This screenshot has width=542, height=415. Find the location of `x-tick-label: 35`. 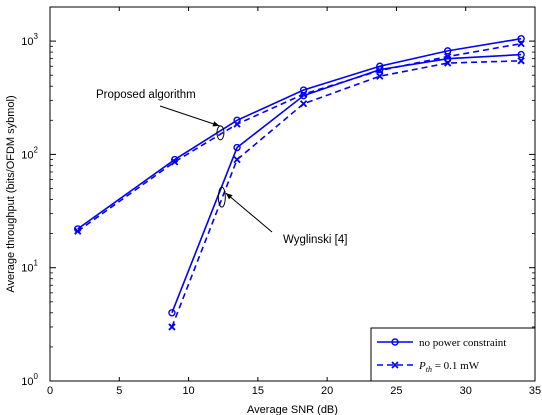

x-tick-label: 35 is located at coordinates (535, 391).